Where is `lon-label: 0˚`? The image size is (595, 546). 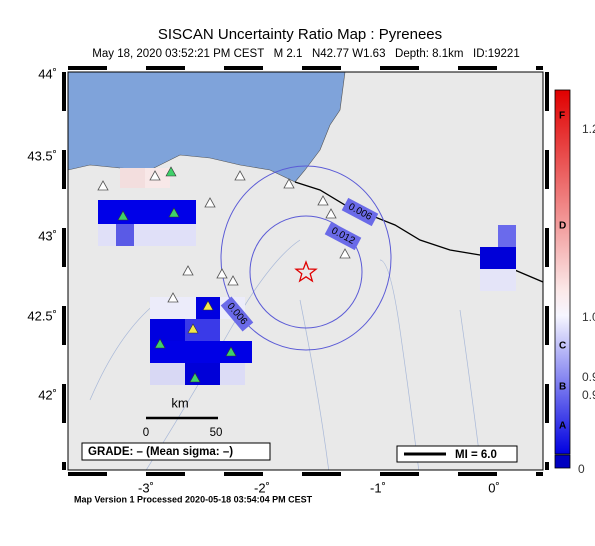
lon-label: 0˚ is located at coordinates (494, 487).